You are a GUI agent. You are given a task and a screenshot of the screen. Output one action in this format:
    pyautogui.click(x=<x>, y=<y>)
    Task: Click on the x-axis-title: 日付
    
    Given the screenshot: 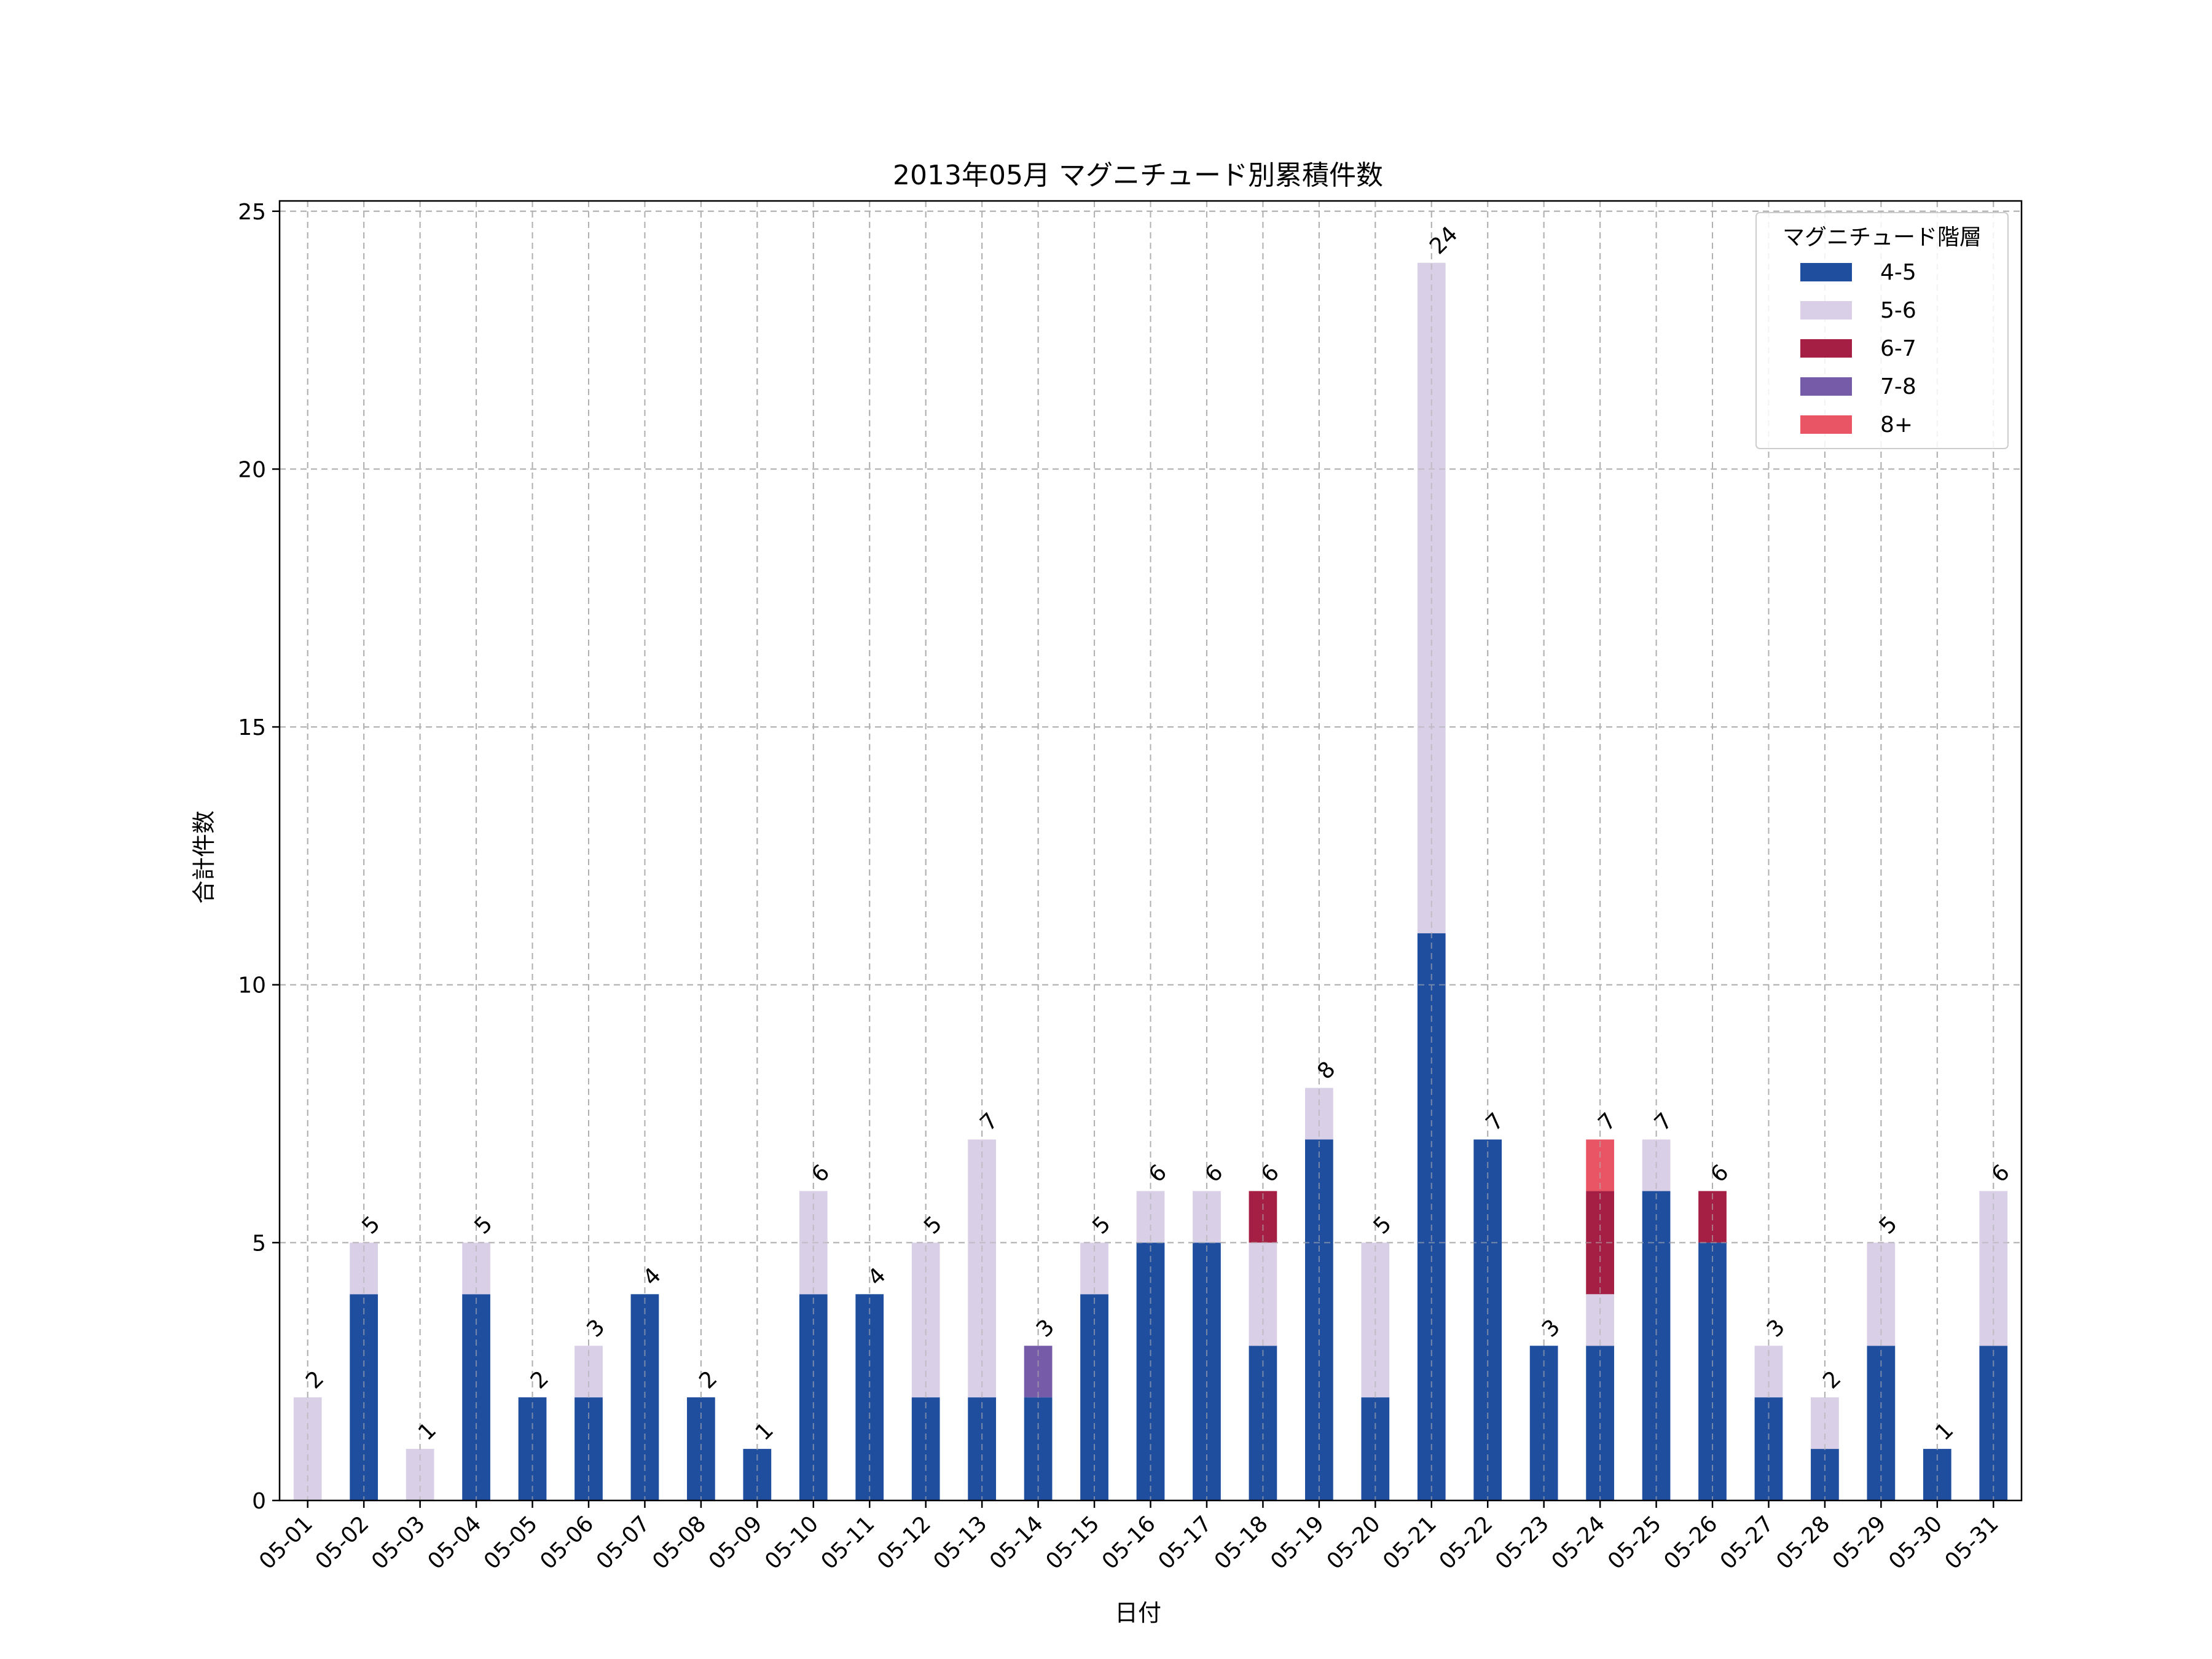 What is the action you would take?
    pyautogui.click(x=1138, y=1612)
    